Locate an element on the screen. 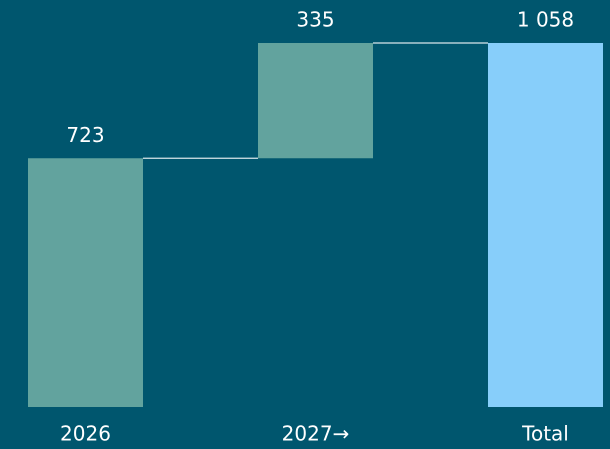 The image size is (610, 449). x-tick-label: Total is located at coordinates (545, 434).